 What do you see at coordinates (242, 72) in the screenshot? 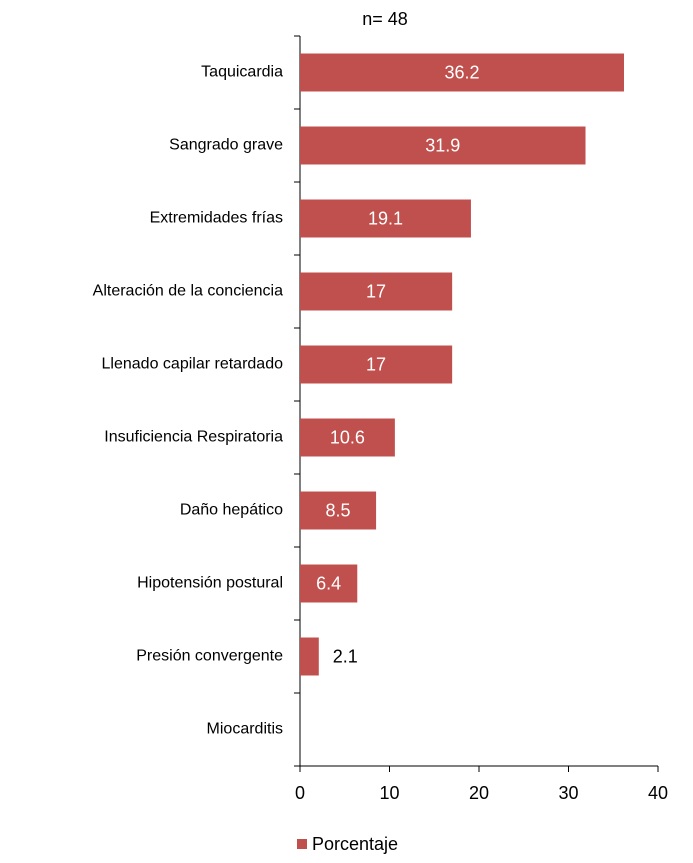
I see `y-tick-label: Taquicardia` at bounding box center [242, 72].